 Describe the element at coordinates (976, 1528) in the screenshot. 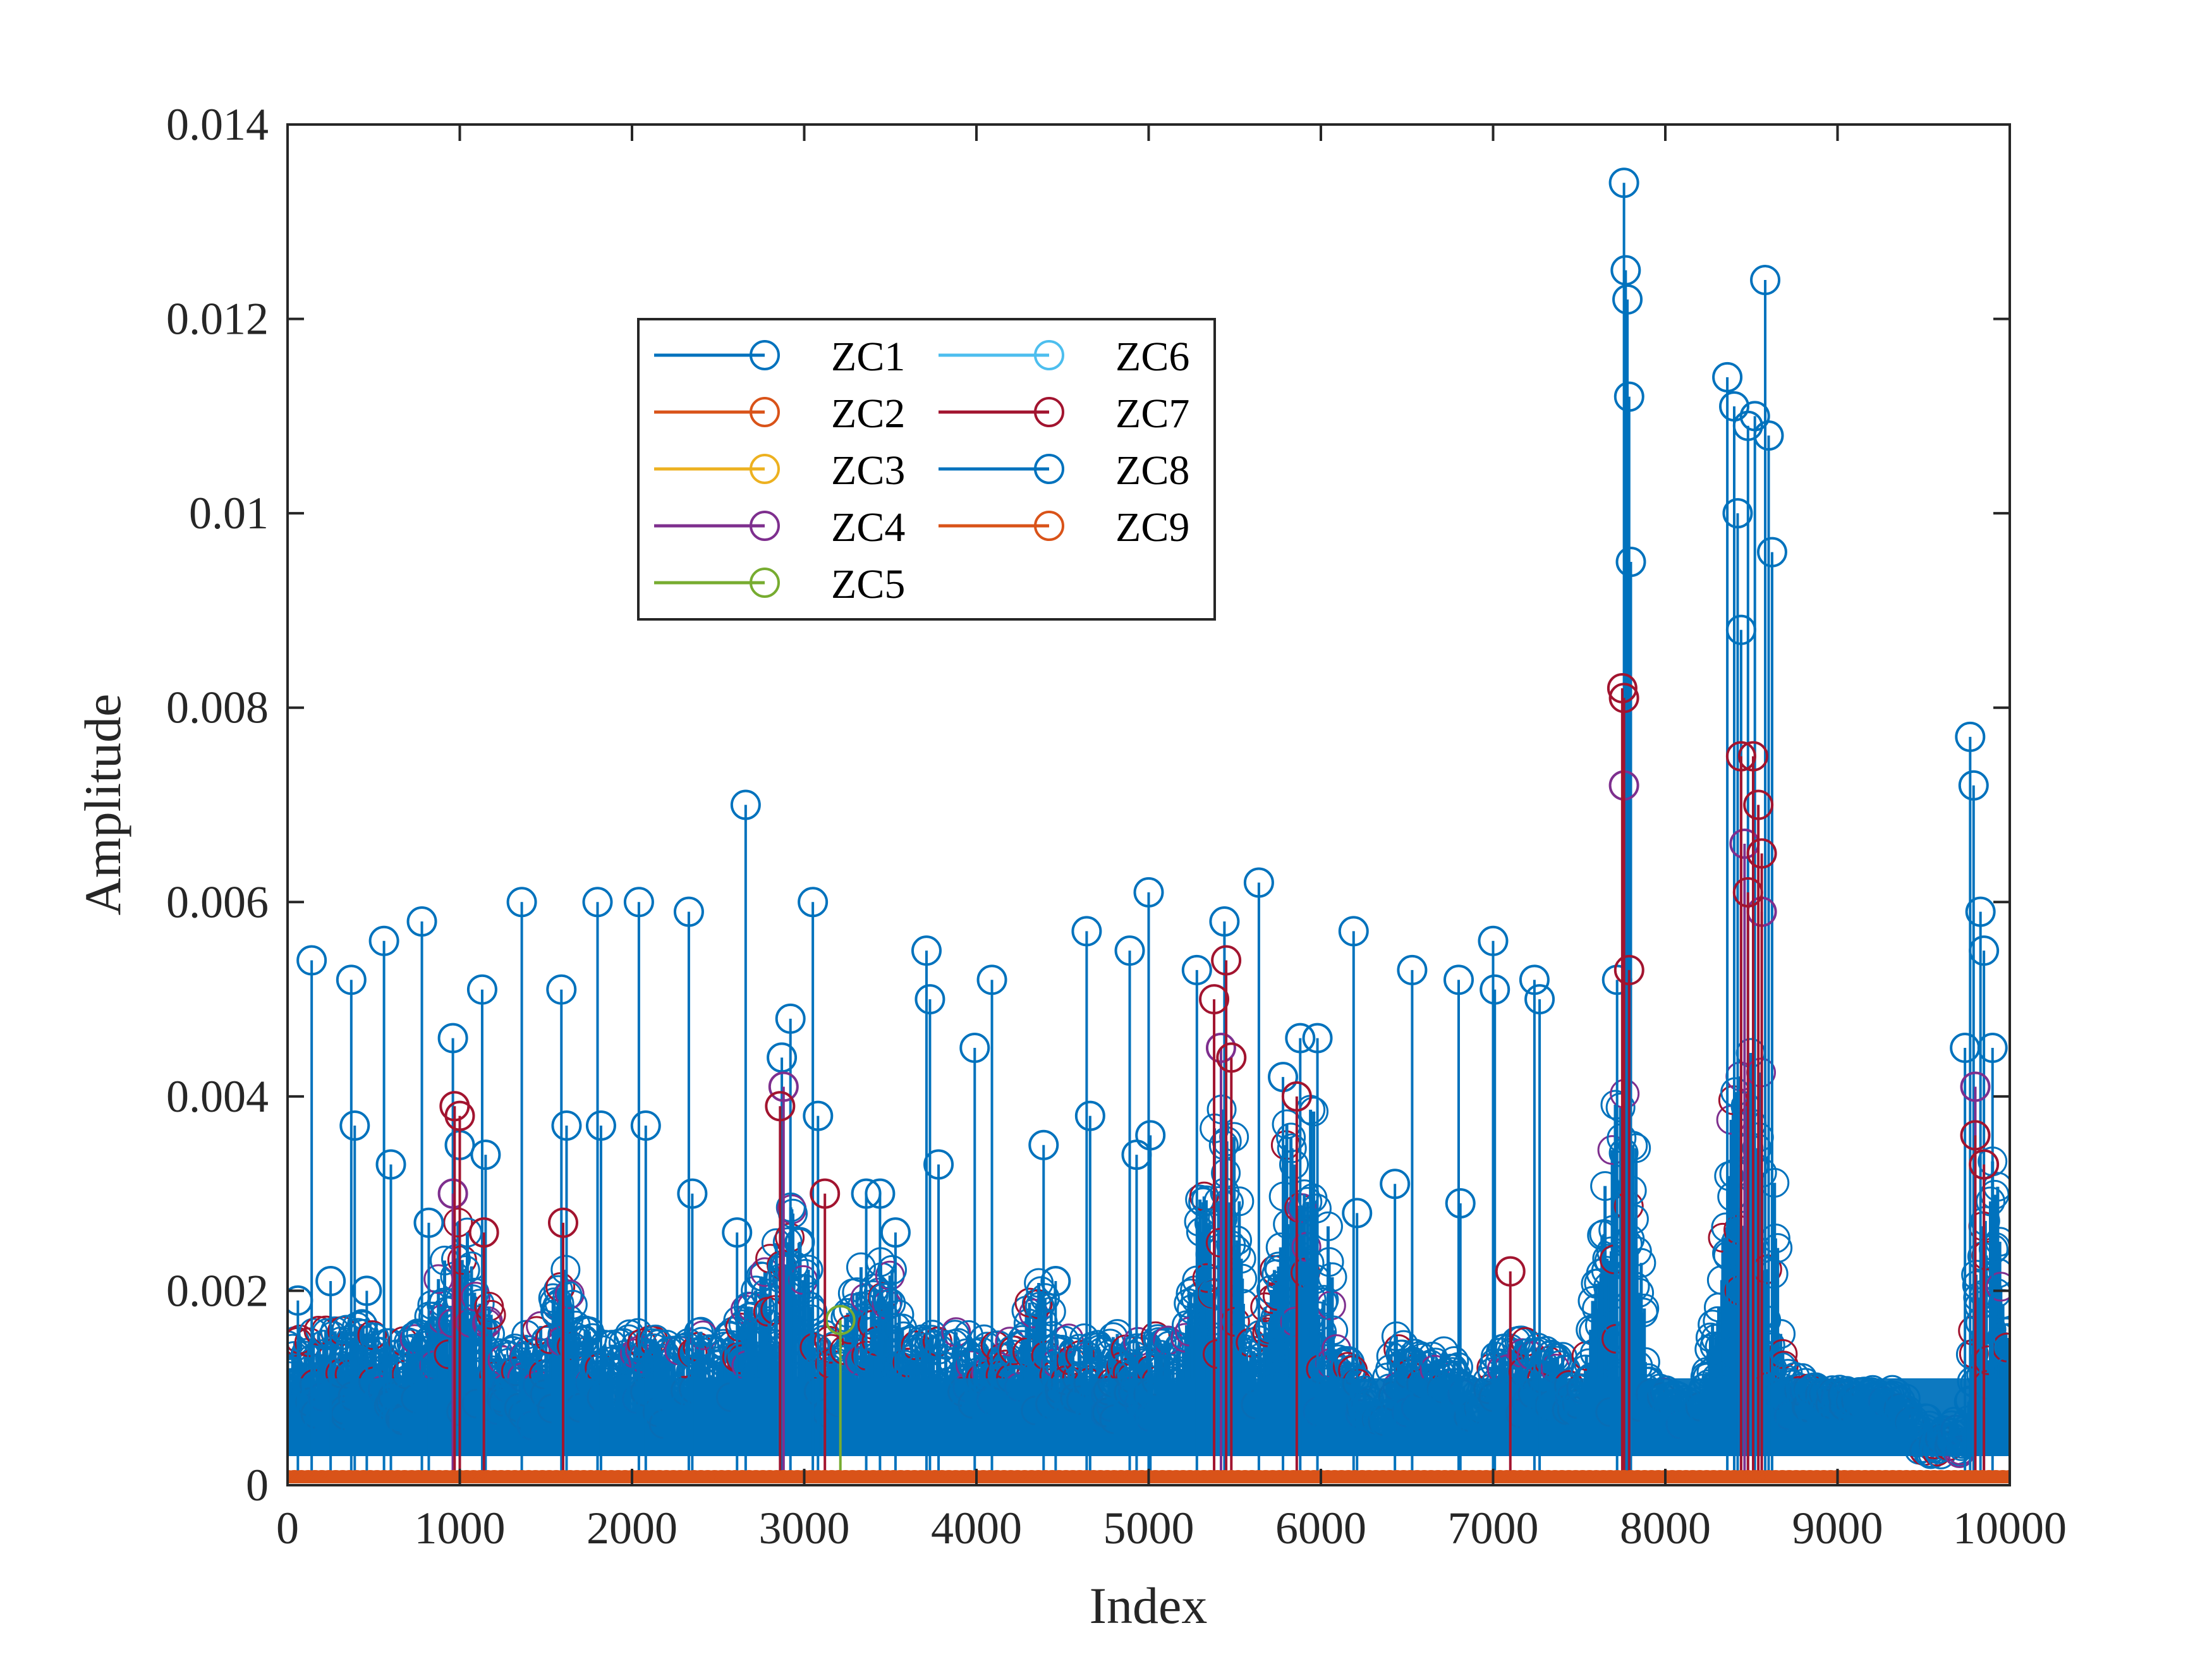

I see `x-tick-label: 4000` at that location.